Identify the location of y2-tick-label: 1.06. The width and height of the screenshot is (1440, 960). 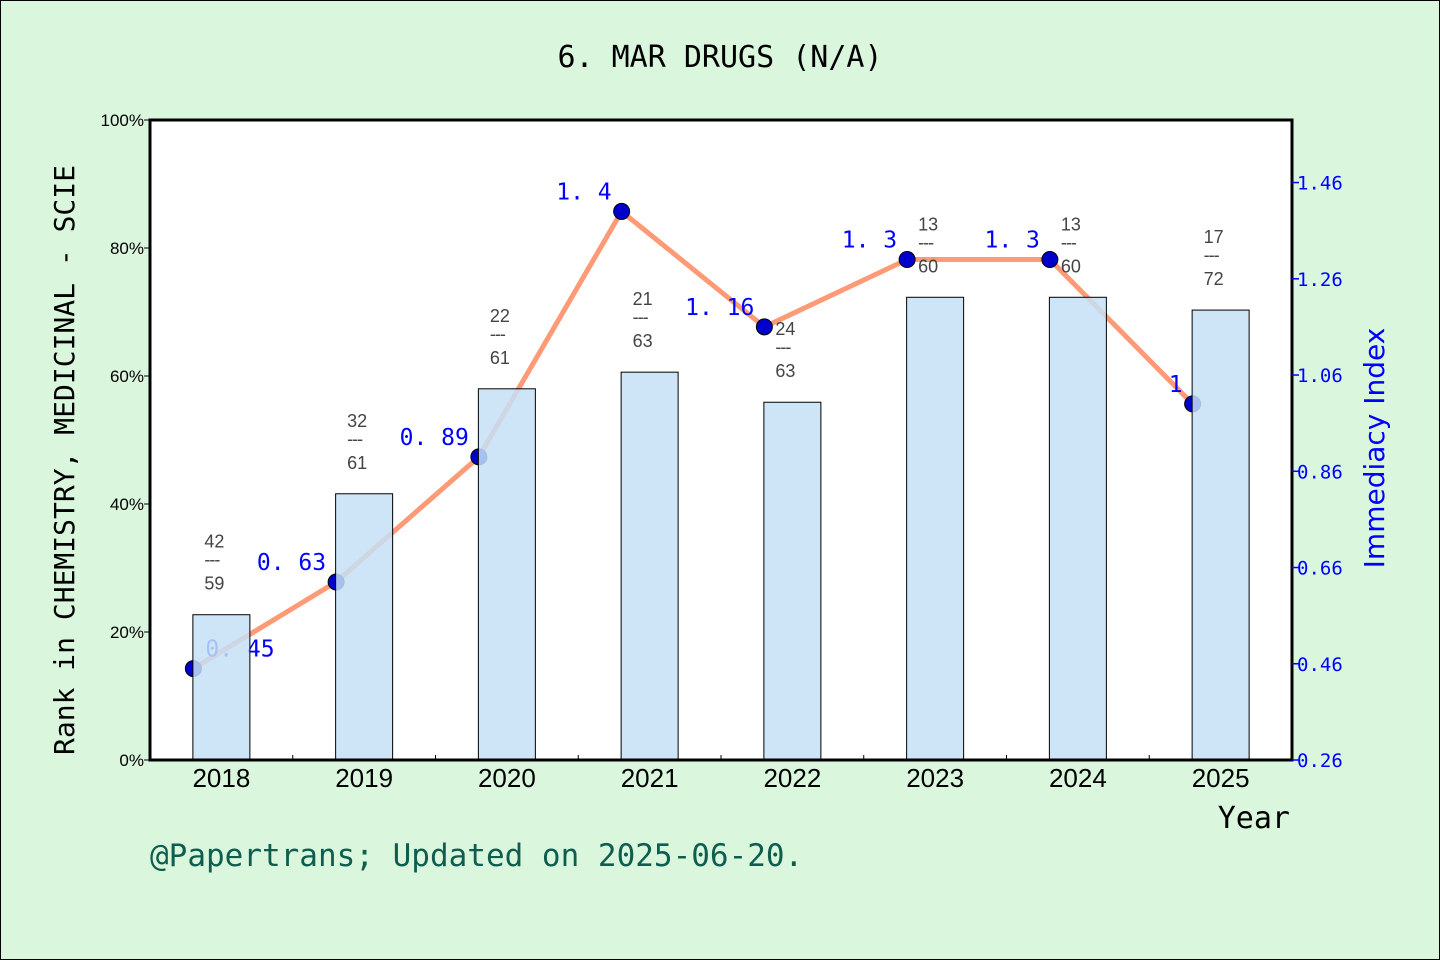
(1320, 376).